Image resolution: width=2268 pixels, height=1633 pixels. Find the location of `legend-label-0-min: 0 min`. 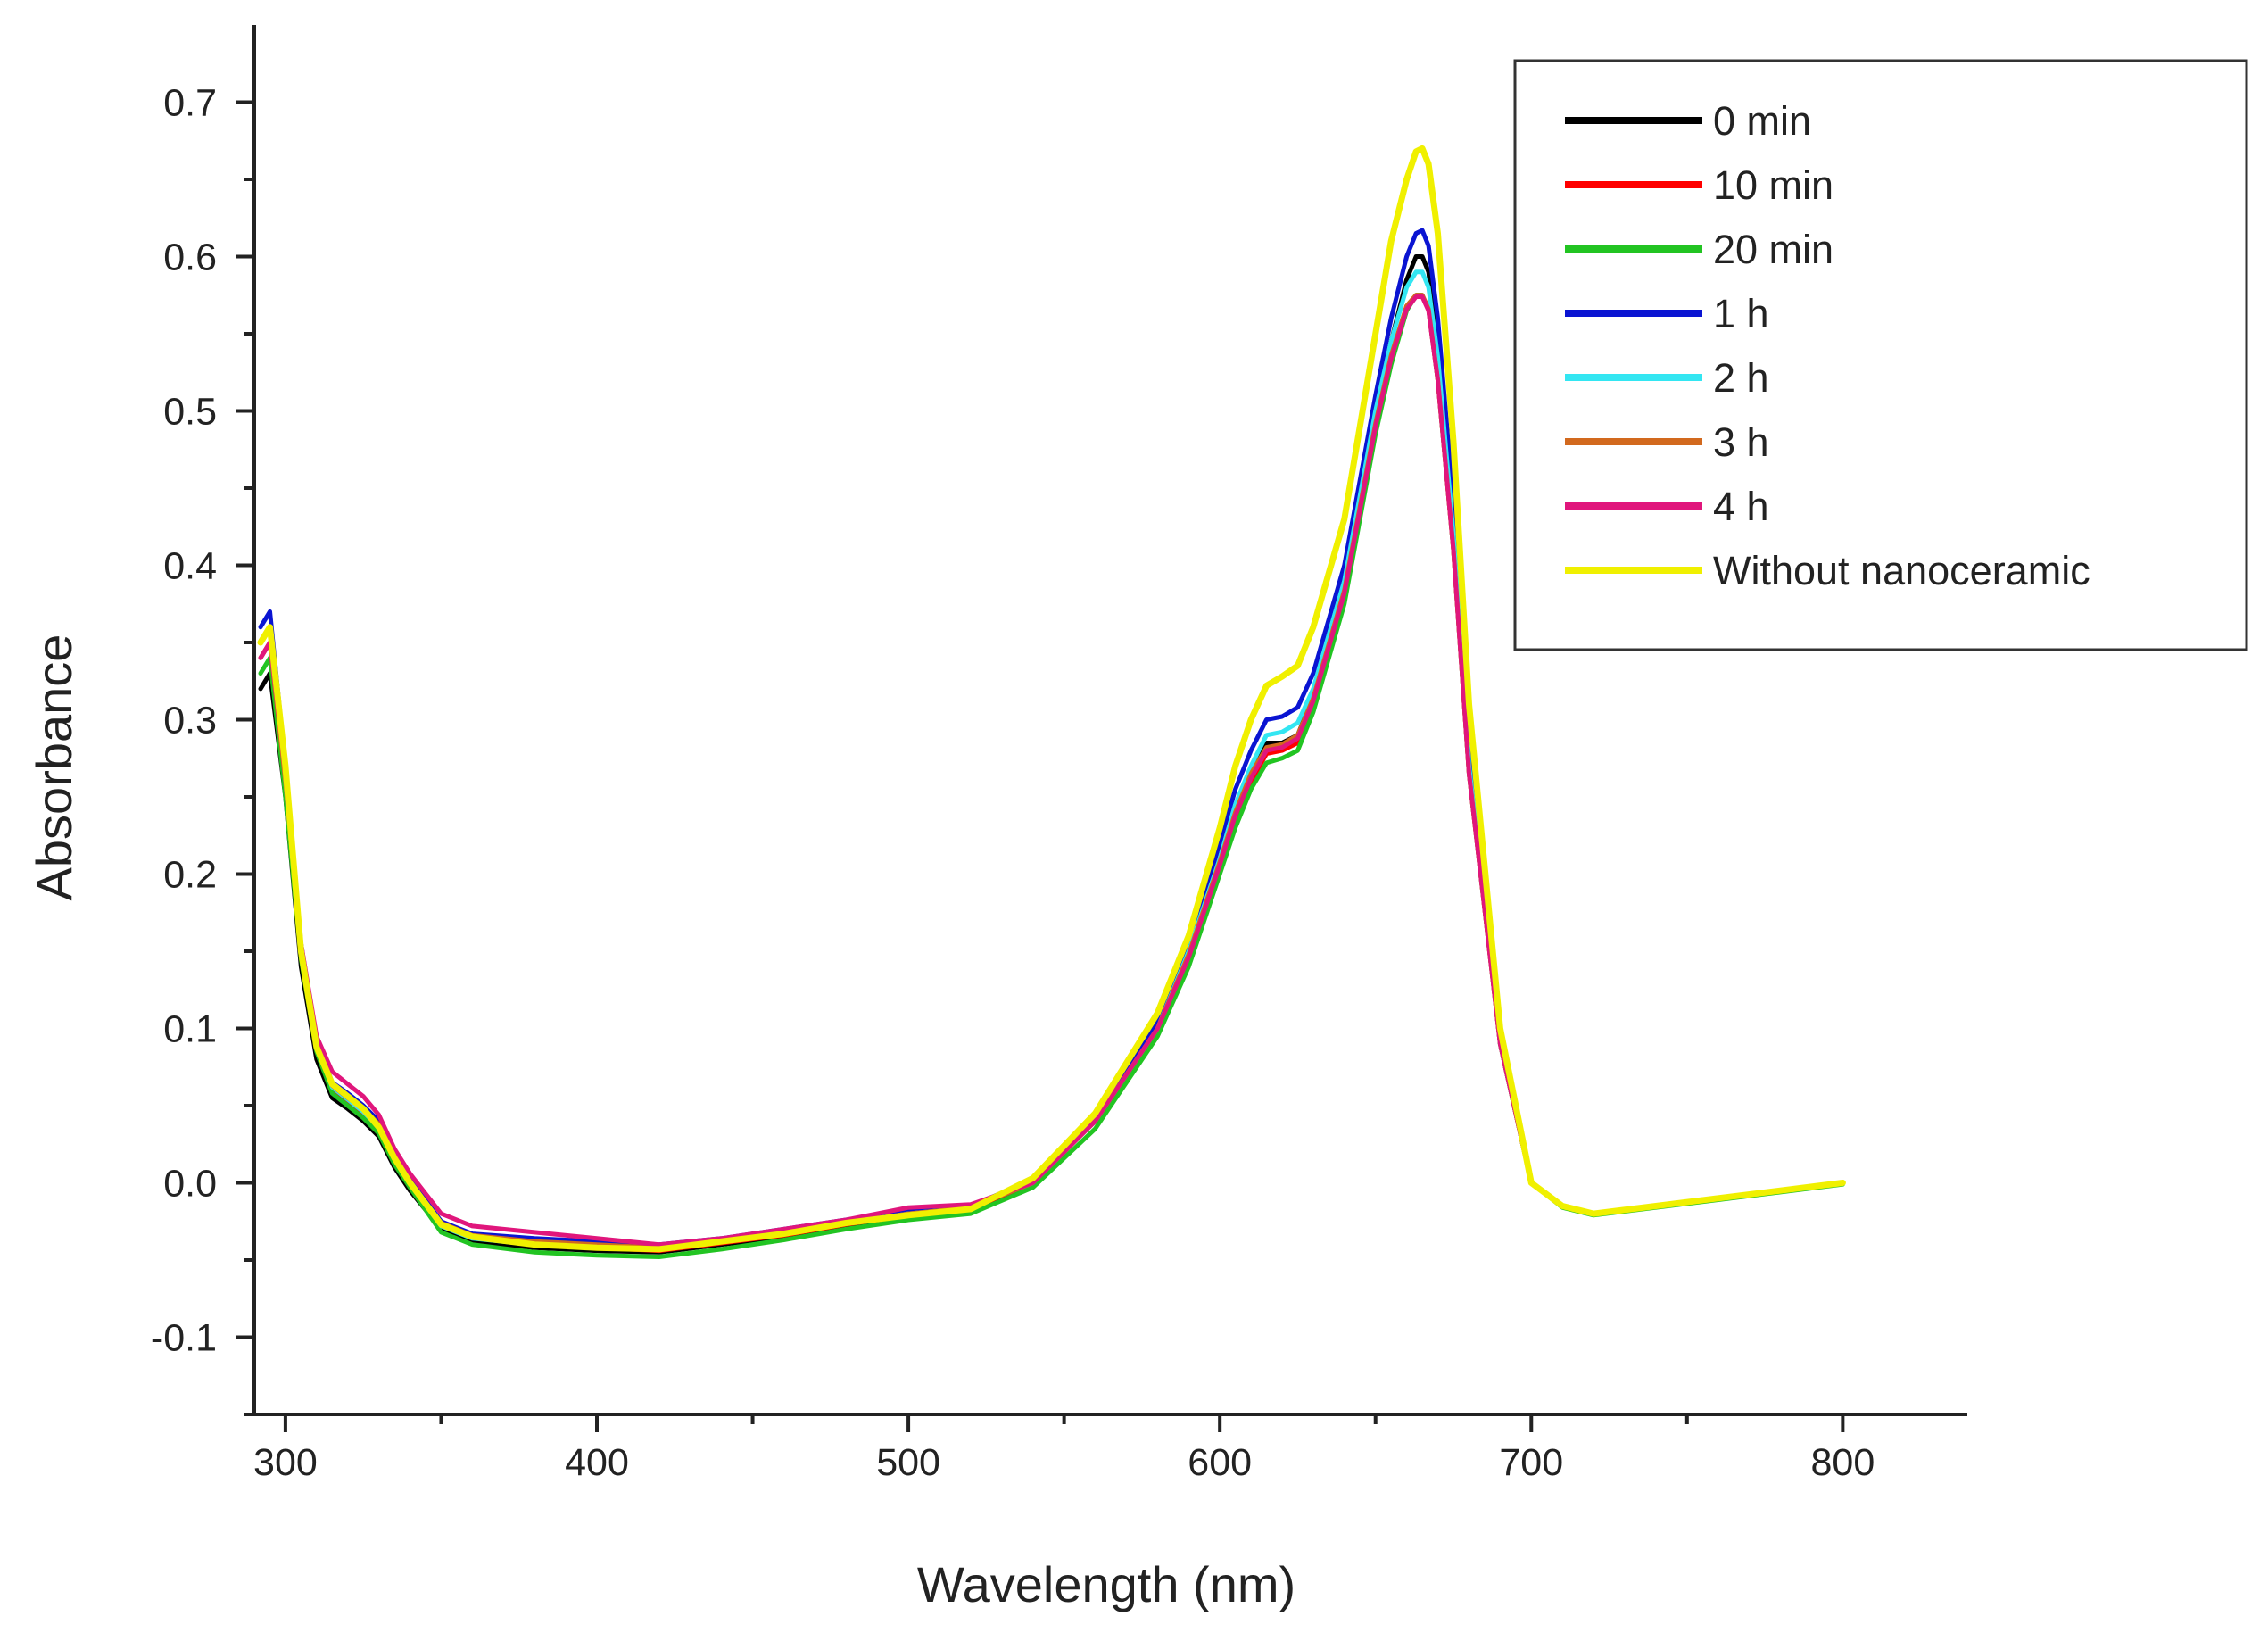

legend-label-0-min: 0 min is located at coordinates (1762, 121).